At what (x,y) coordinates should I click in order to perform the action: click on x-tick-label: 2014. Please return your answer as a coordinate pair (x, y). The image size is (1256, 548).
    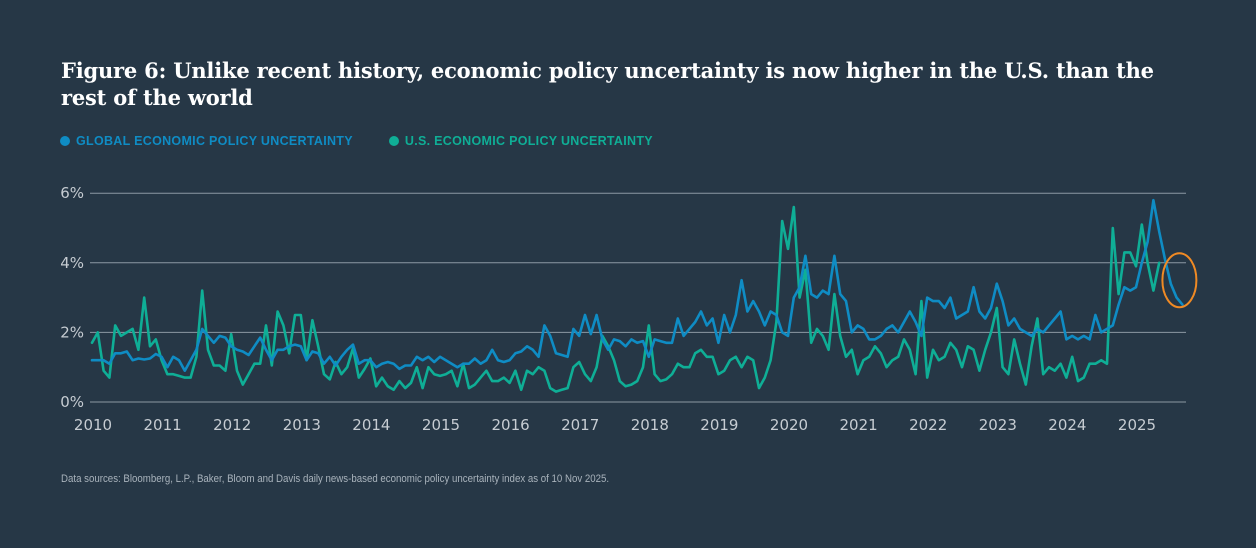
    Looking at the image, I should click on (371, 425).